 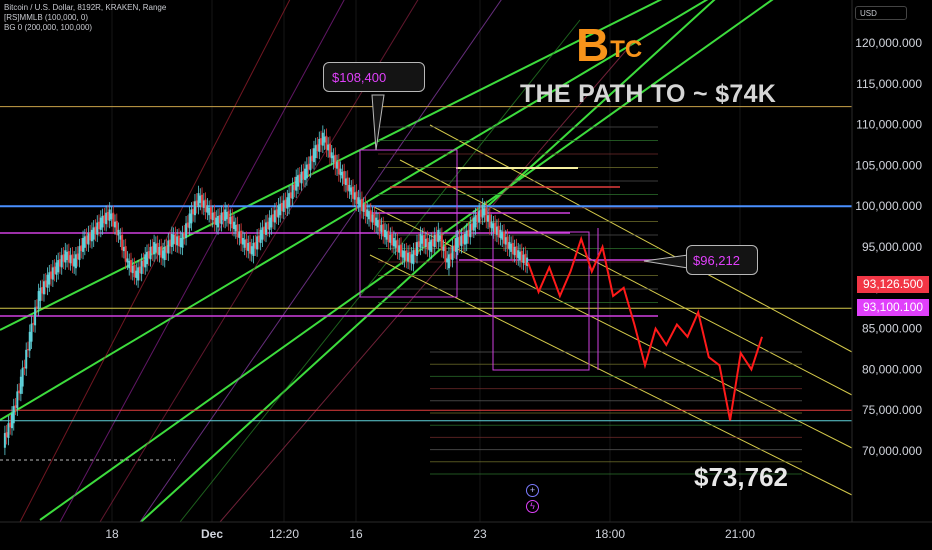 What do you see at coordinates (888, 165) in the screenshot?
I see `price-tick-label: 105,000.000` at bounding box center [888, 165].